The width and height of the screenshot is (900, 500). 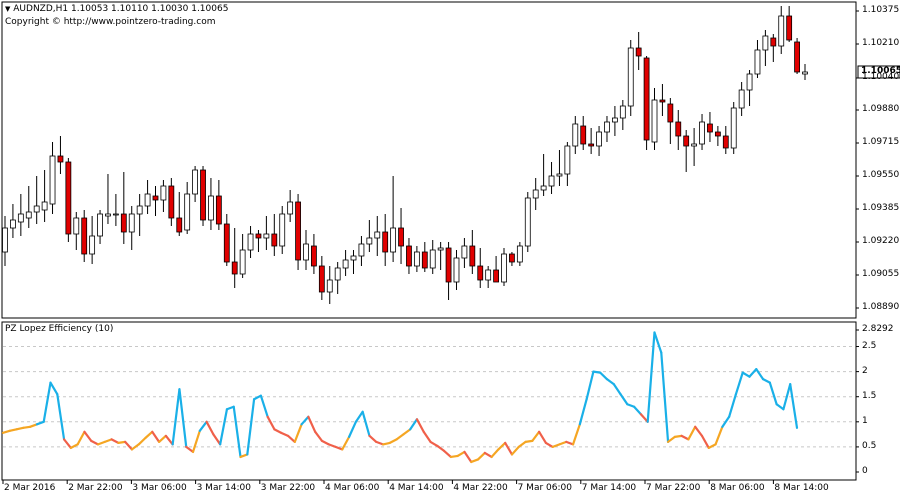 I want to click on price-tick-label: 1.09880, so click(x=881, y=109).